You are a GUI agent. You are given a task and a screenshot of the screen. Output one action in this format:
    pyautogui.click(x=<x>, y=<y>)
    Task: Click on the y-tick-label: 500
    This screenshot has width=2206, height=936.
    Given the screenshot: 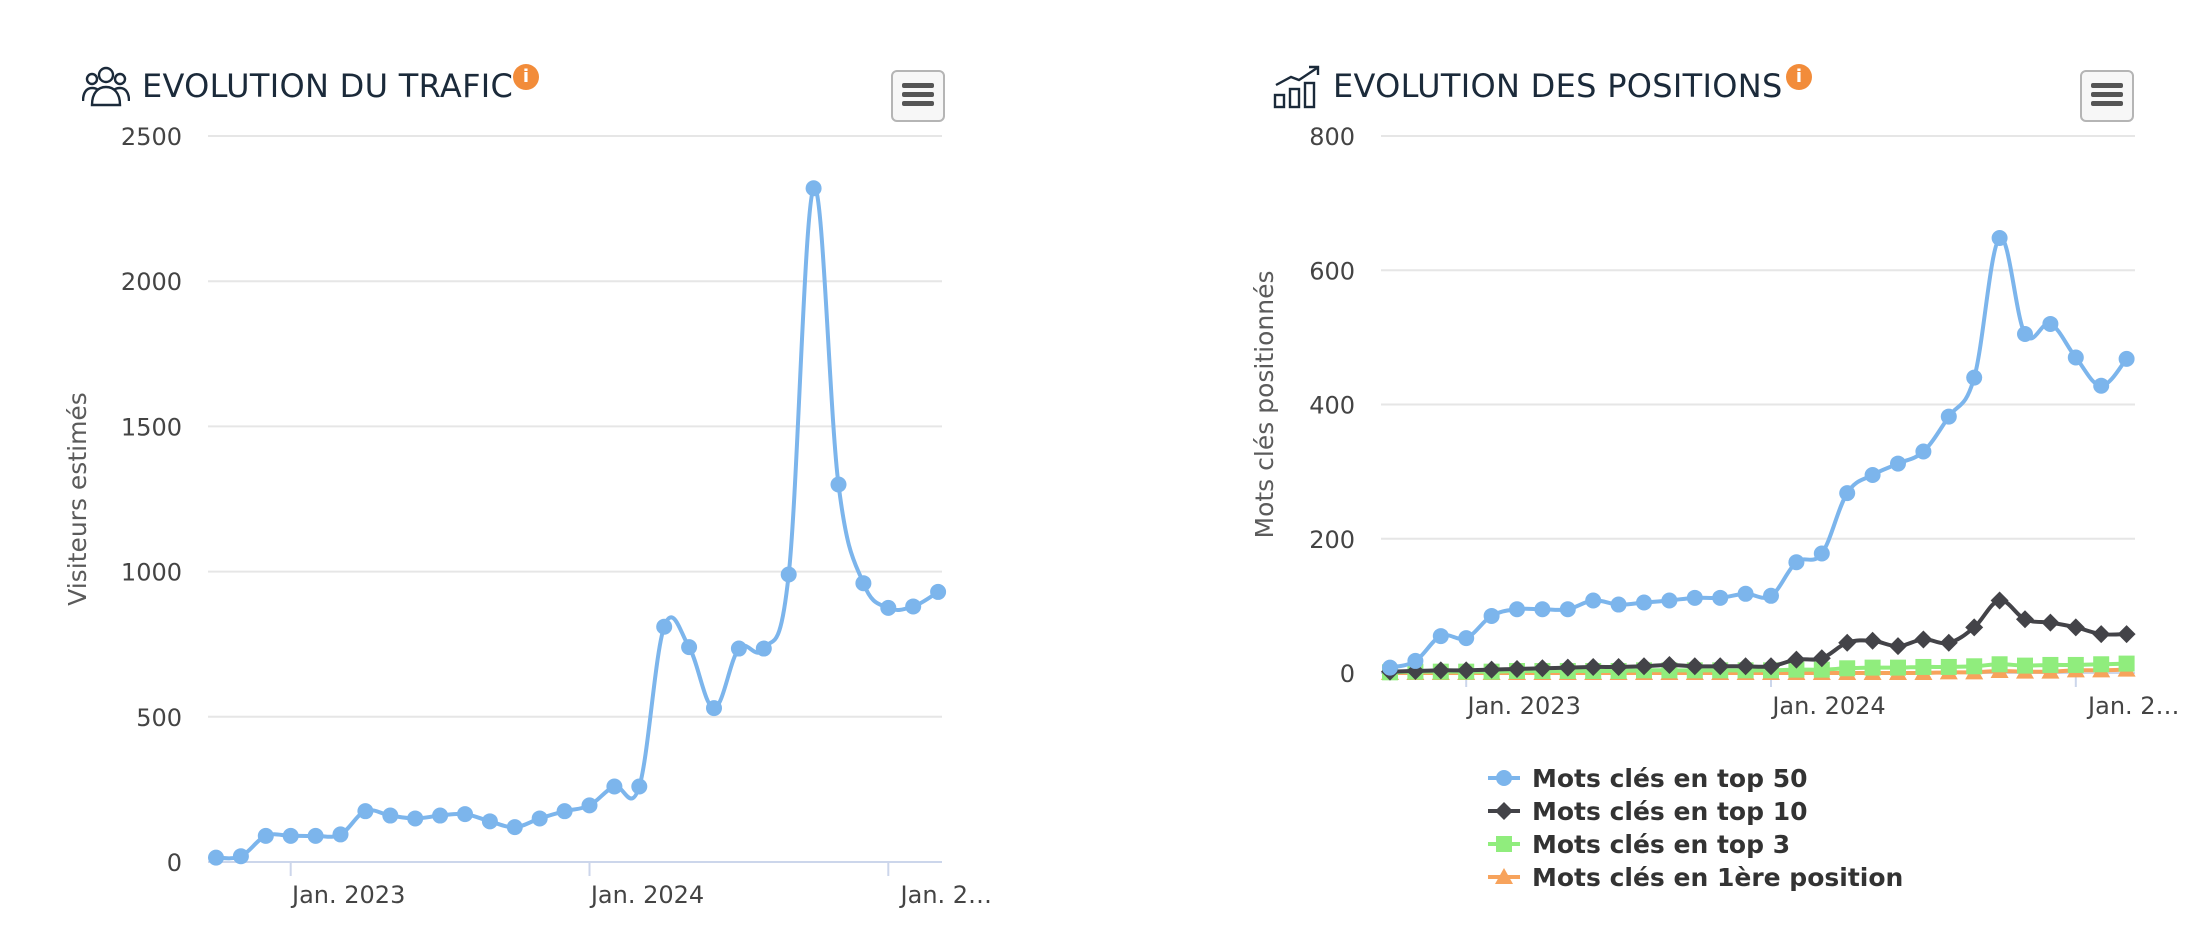 What is the action you would take?
    pyautogui.click(x=159, y=718)
    